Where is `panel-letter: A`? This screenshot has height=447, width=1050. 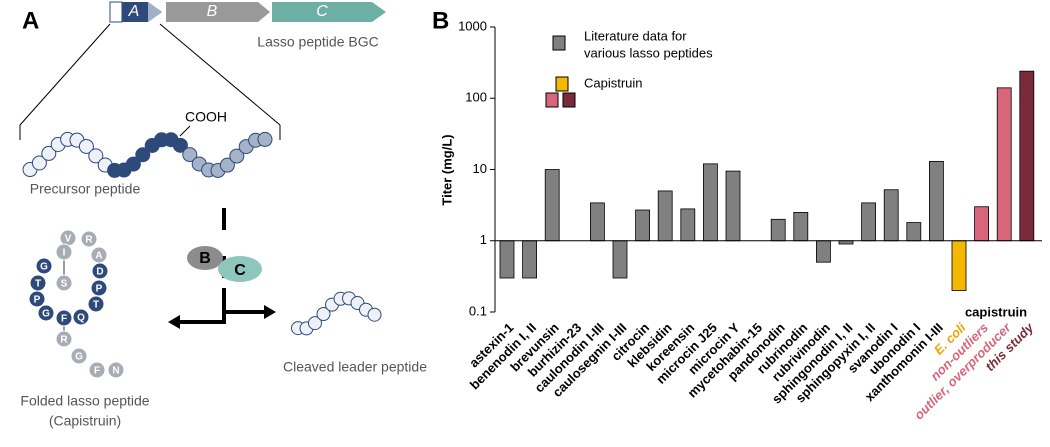
panel-letter: A is located at coordinates (30, 20).